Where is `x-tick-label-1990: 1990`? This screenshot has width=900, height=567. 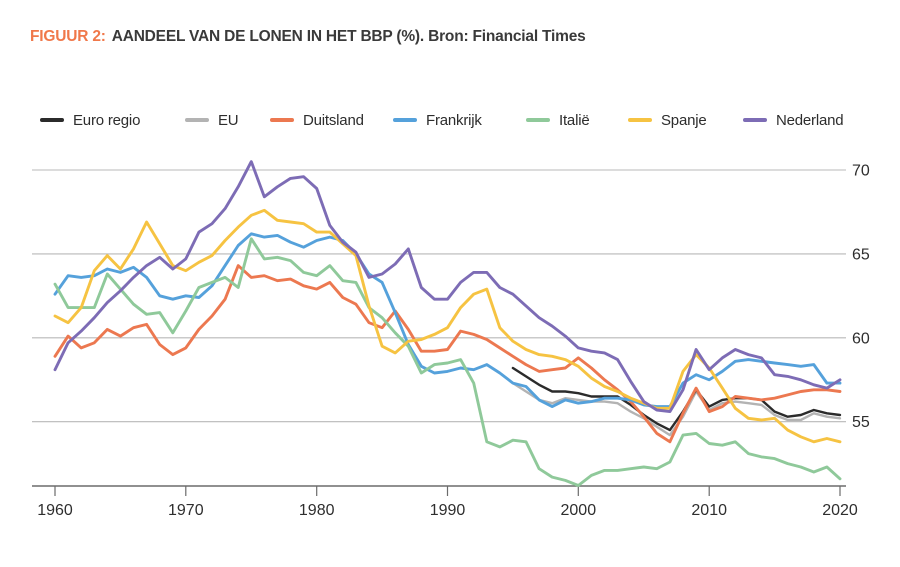
x-tick-label-1990: 1990 is located at coordinates (448, 510).